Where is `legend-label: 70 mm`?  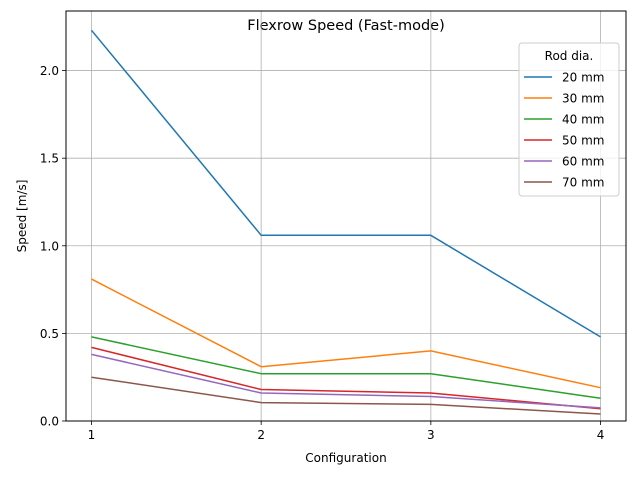 legend-label: 70 mm is located at coordinates (583, 183).